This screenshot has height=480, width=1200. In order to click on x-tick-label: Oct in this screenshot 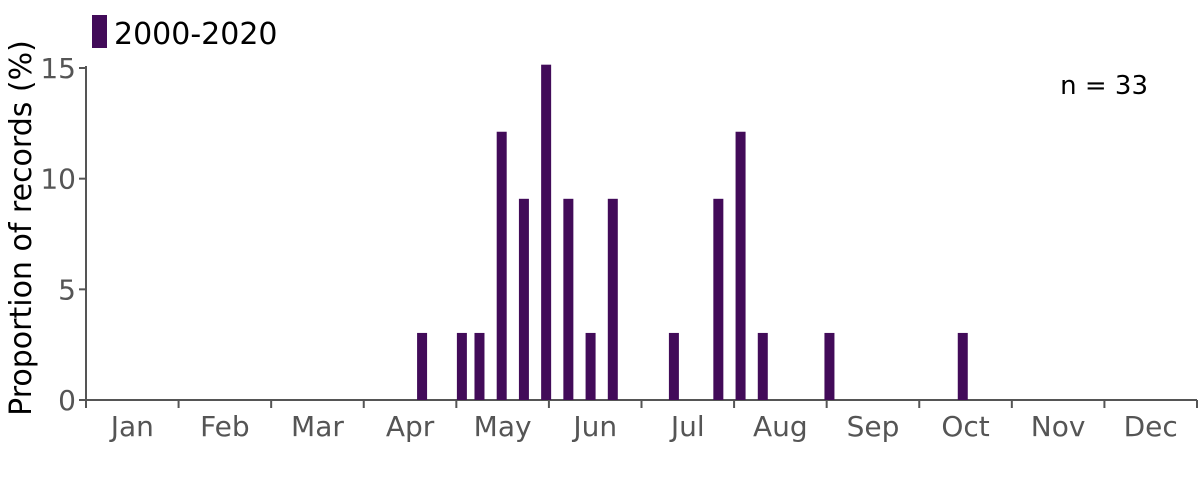, I will do `click(965, 426)`.